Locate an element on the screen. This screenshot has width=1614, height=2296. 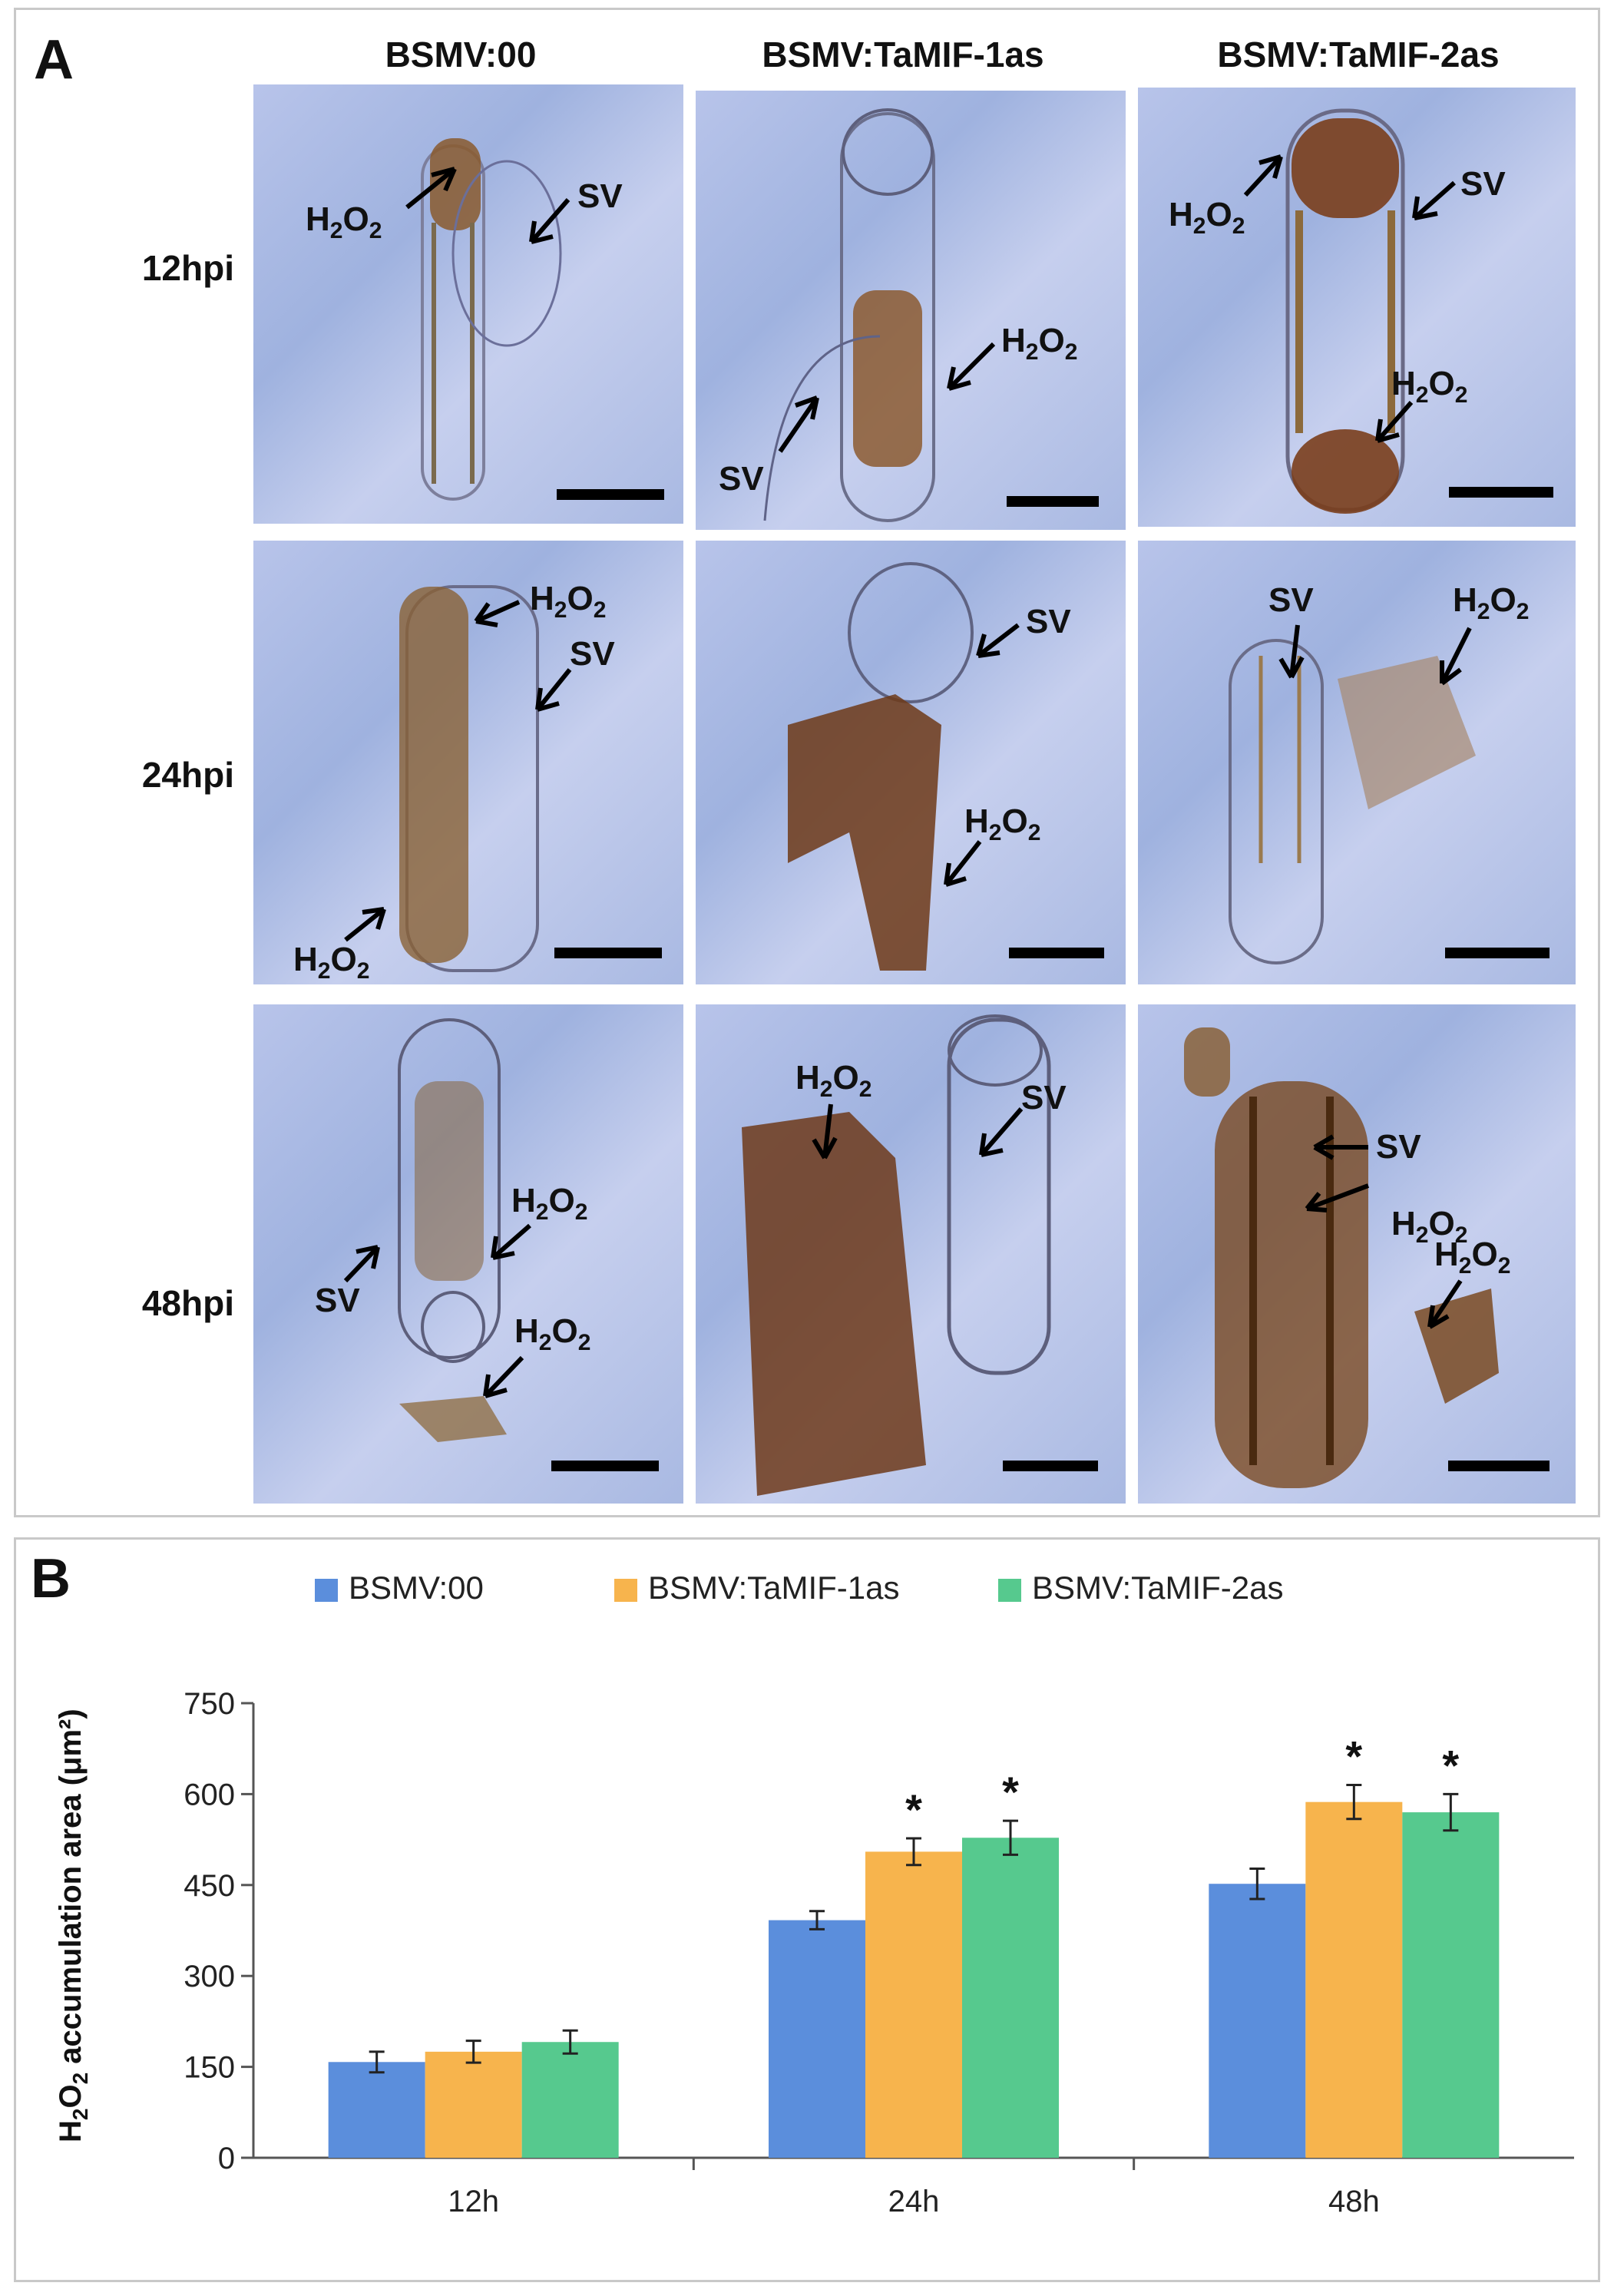
legend-label: BSMV:TaMIF-1as is located at coordinates (774, 1588).